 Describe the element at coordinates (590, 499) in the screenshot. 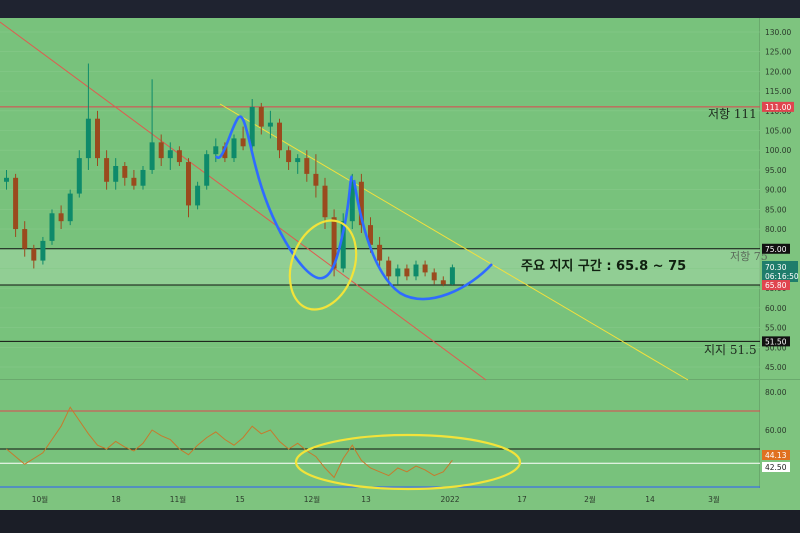

I see `time-tick-label: 2월` at that location.